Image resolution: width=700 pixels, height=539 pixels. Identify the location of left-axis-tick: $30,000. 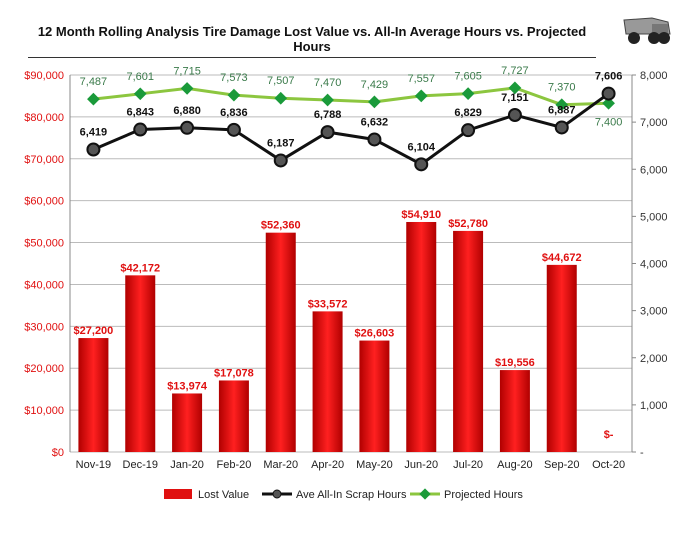
(44, 327).